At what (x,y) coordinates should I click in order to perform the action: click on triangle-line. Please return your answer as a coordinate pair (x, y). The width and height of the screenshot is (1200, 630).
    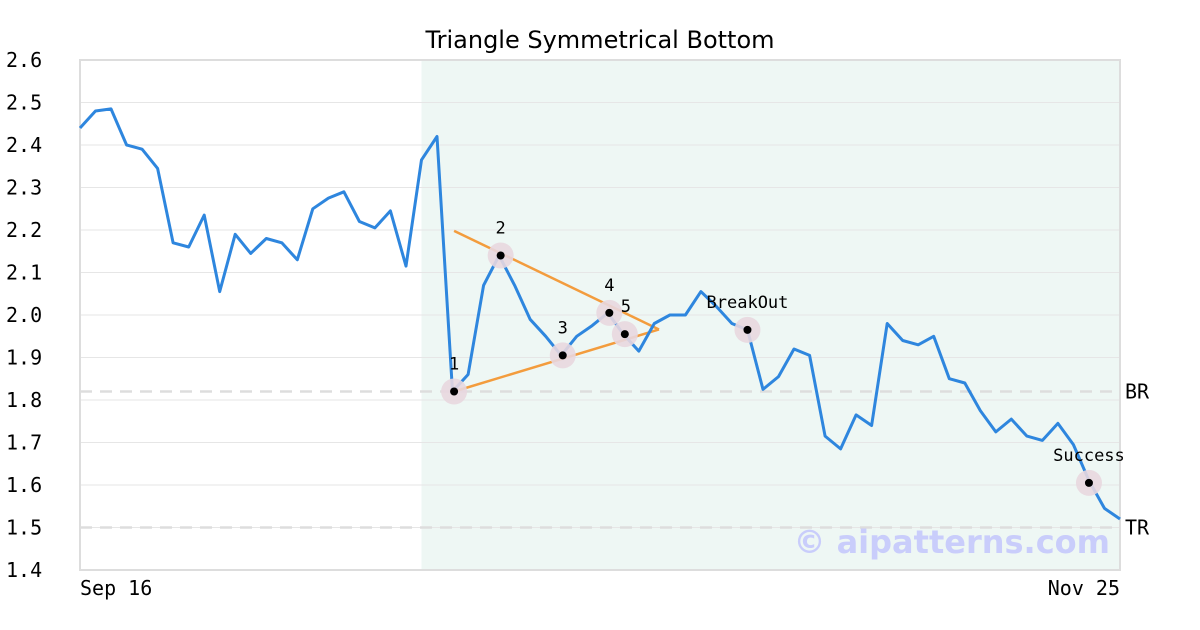
    Looking at the image, I should click on (556, 280).